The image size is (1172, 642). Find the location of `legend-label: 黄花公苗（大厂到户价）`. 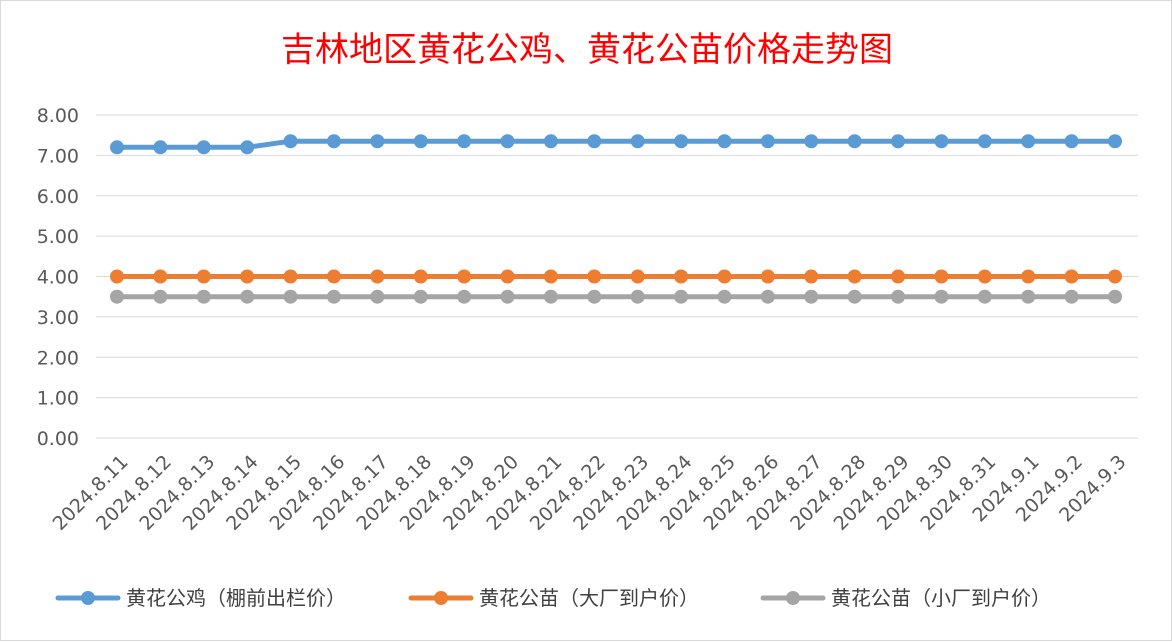

legend-label: 黄花公苗（大厂到户价） is located at coordinates (589, 598).